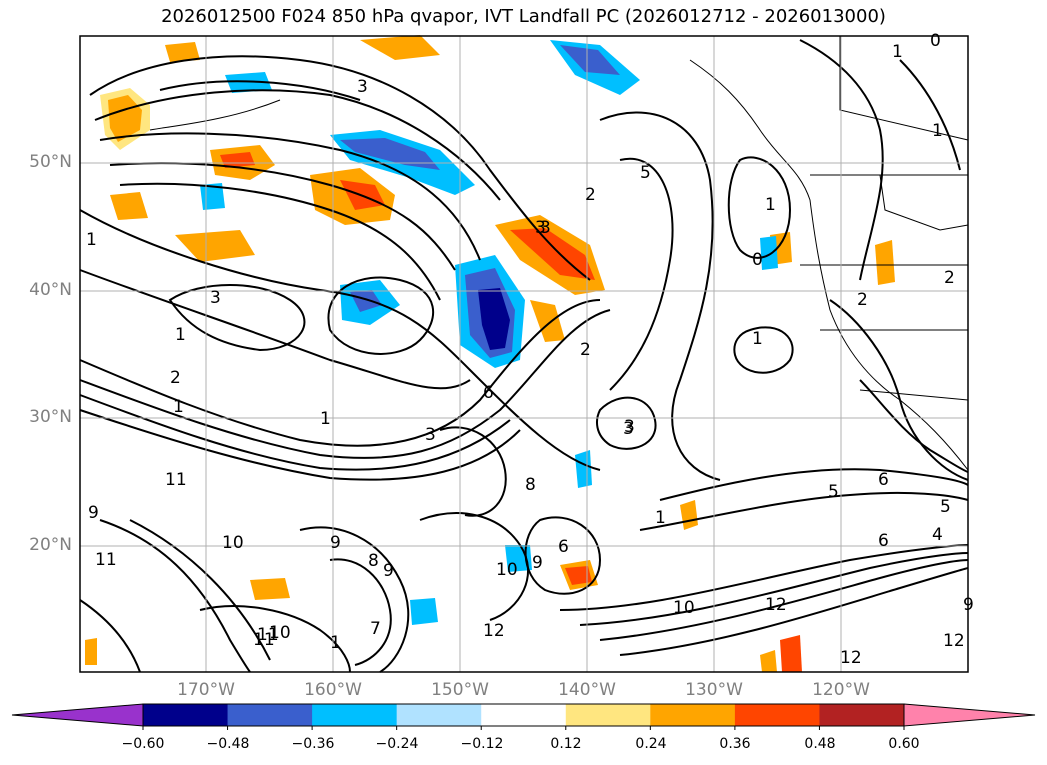  Describe the element at coordinates (735, 744) in the screenshot. I see `colorbar-label: 0.36` at that location.